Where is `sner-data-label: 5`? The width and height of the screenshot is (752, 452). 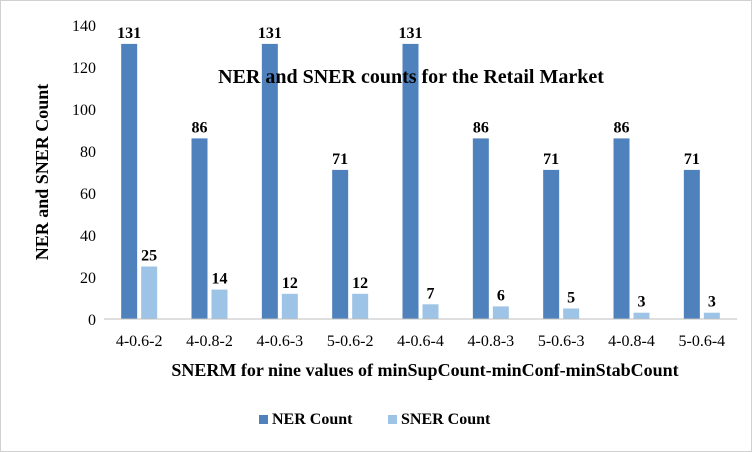
sner-data-label: 5 is located at coordinates (571, 298).